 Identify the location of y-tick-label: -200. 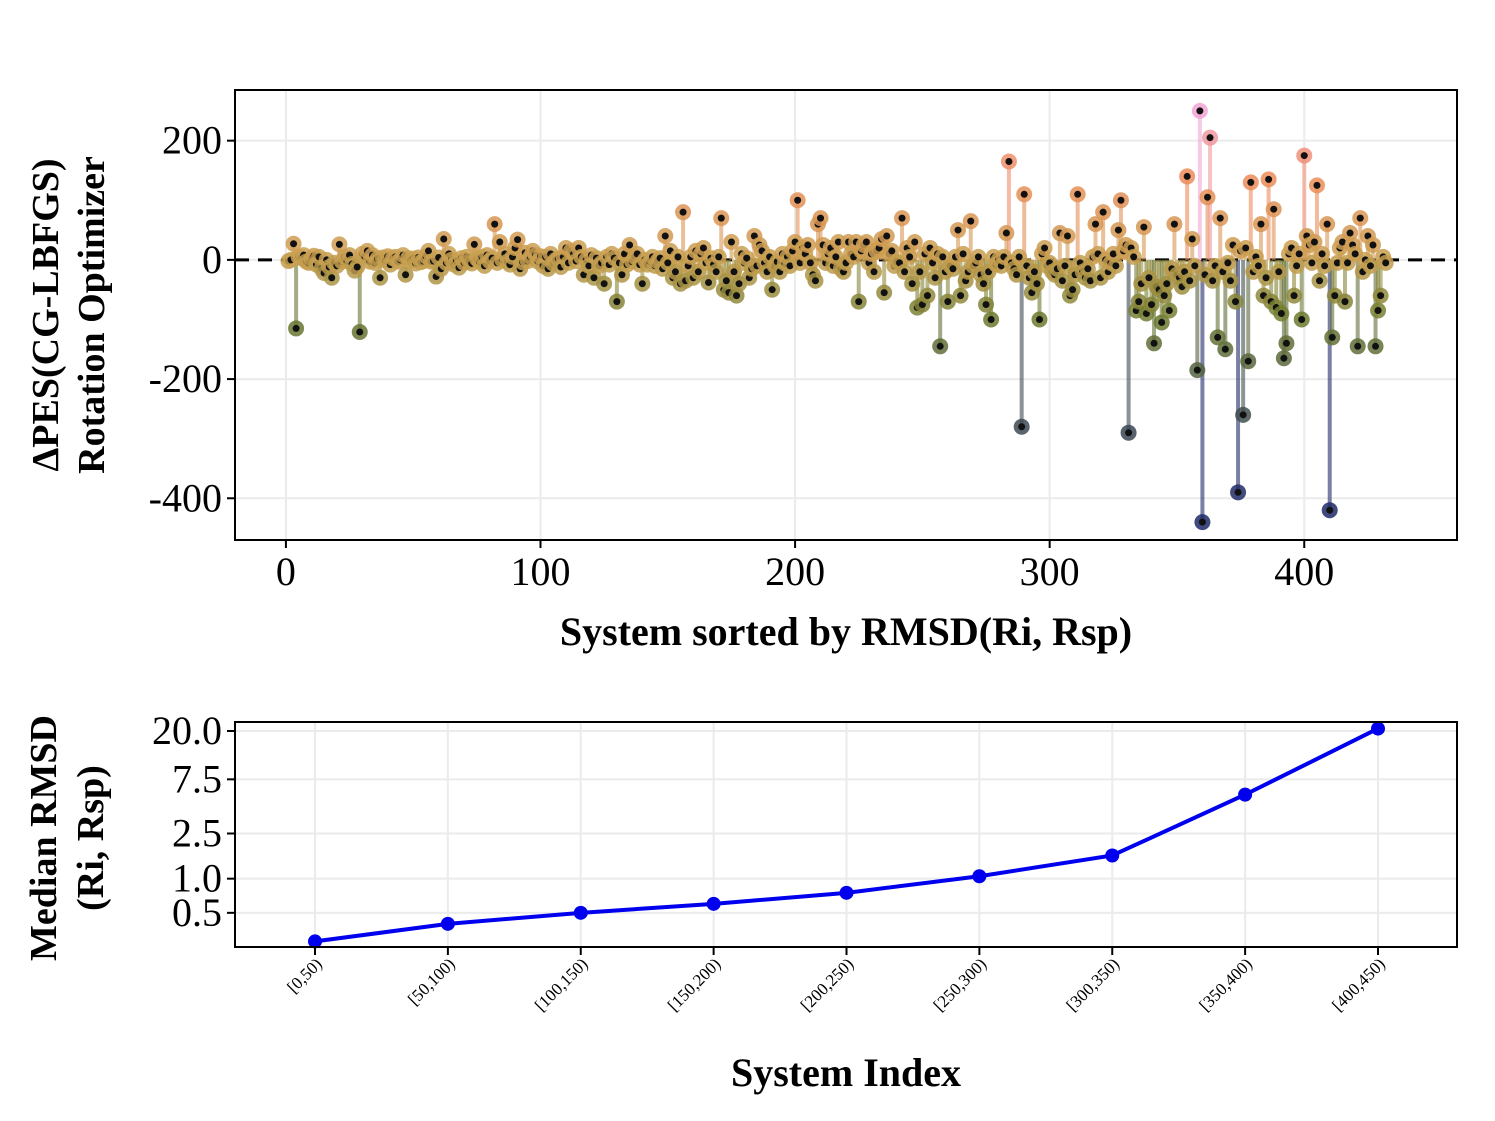
(185, 378).